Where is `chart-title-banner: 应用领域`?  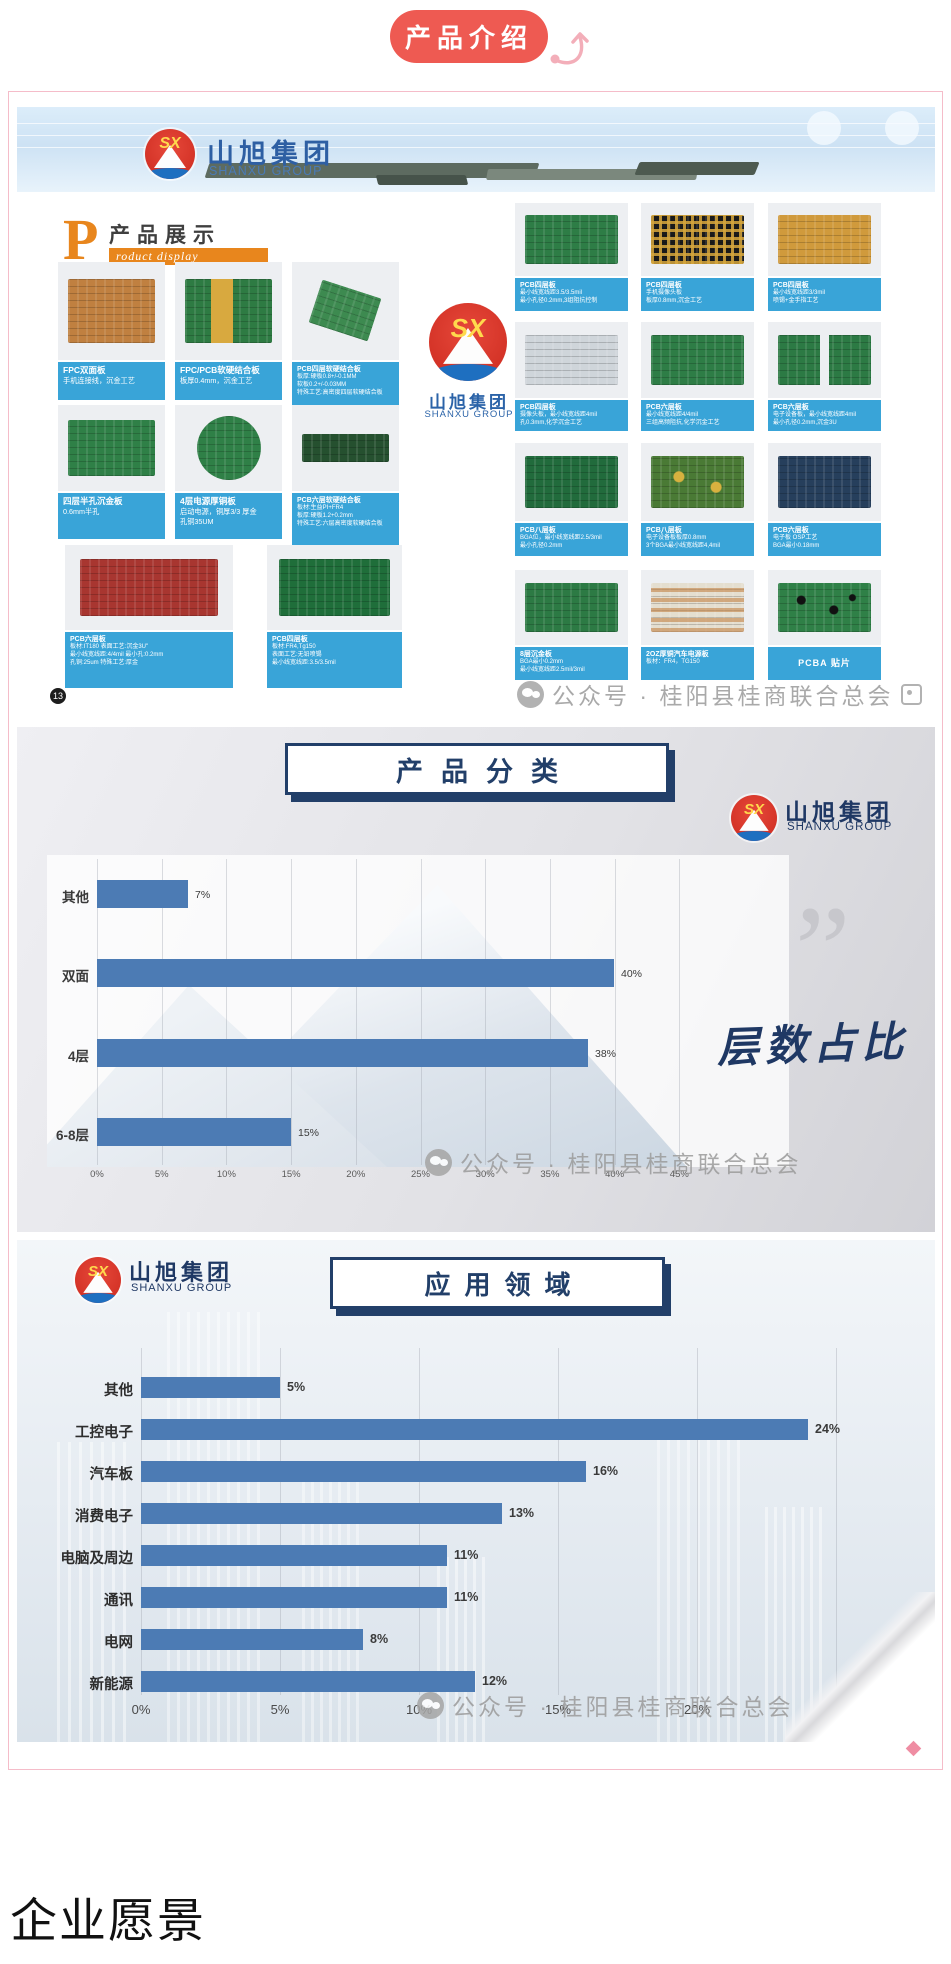 chart-title-banner: 应用领域 is located at coordinates (497, 1283).